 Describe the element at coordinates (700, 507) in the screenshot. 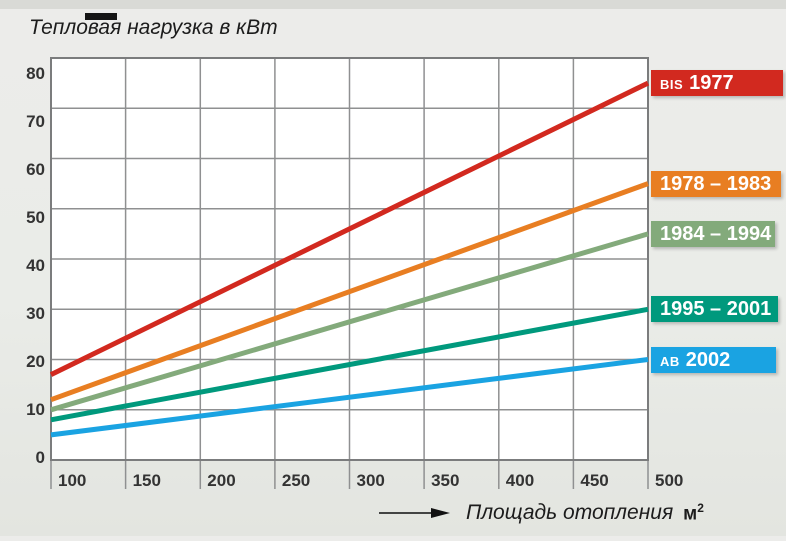

I see `x-axis-unit-exponent: 2` at that location.